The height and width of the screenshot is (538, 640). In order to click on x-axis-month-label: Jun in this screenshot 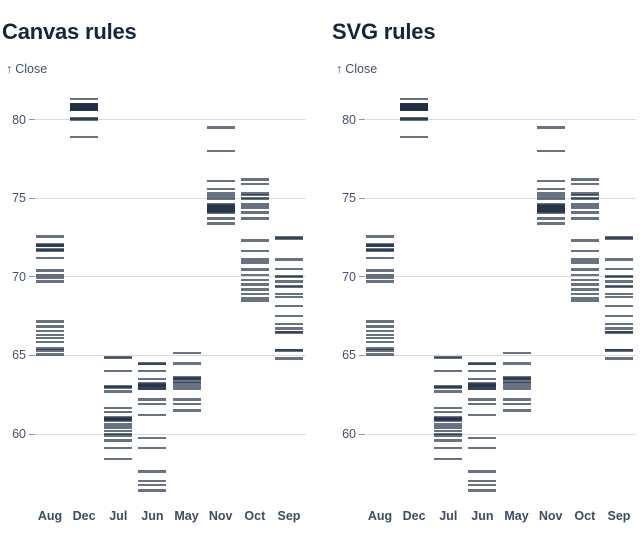, I will do `click(152, 516)`.